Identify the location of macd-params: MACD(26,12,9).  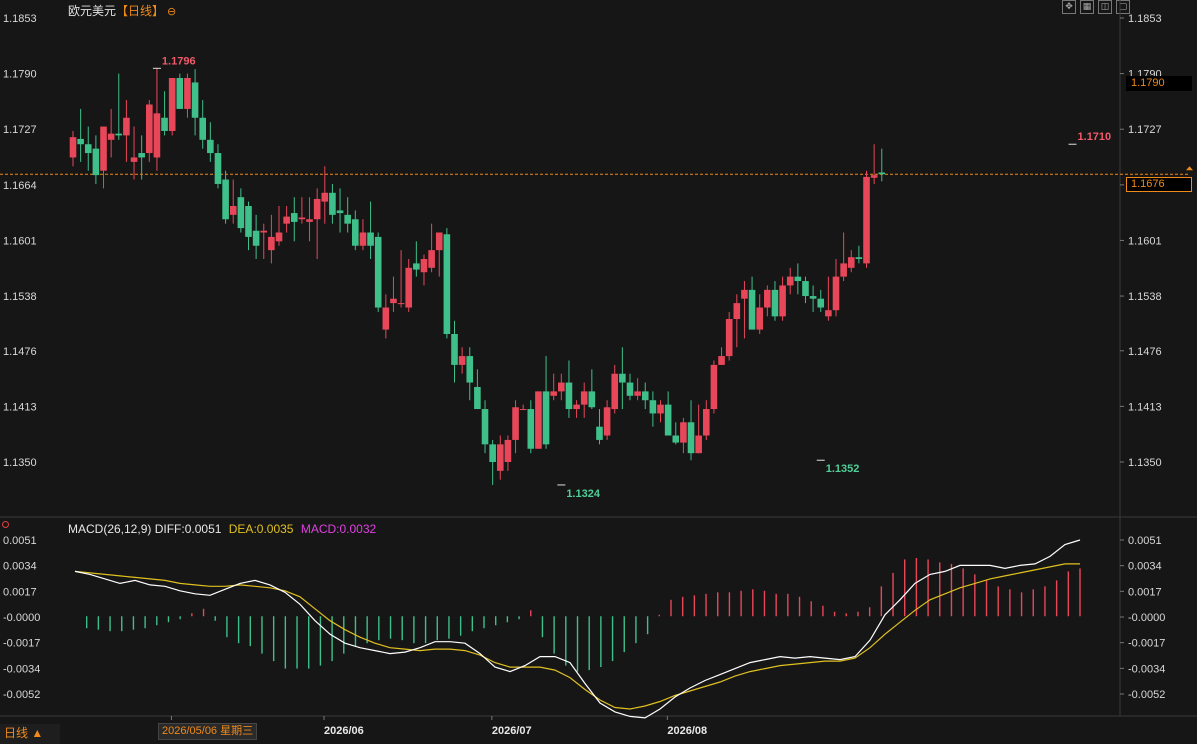
(110, 529).